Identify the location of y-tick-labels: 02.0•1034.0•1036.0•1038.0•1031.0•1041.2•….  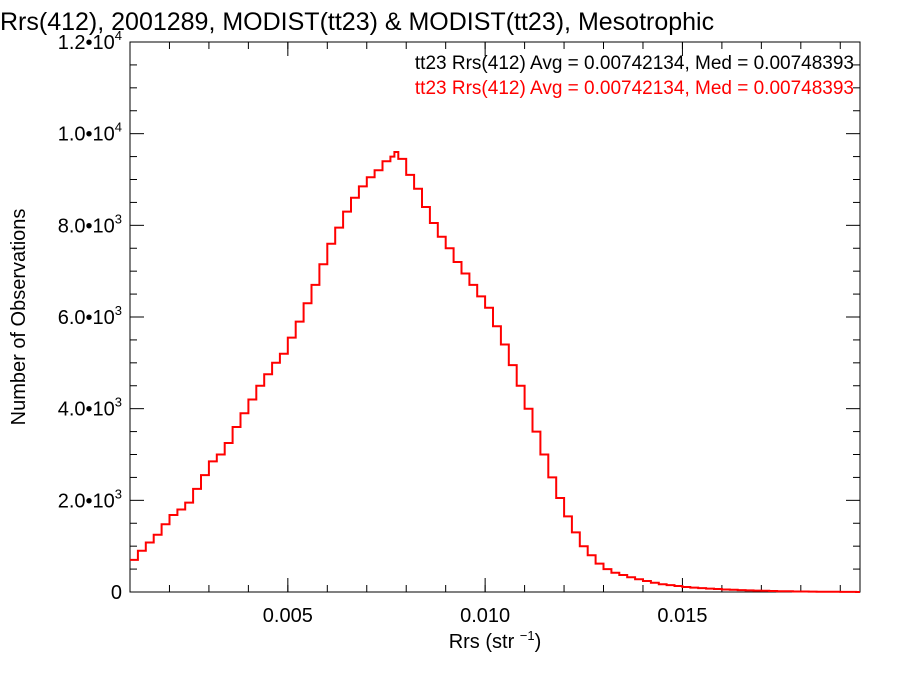
(90, 316).